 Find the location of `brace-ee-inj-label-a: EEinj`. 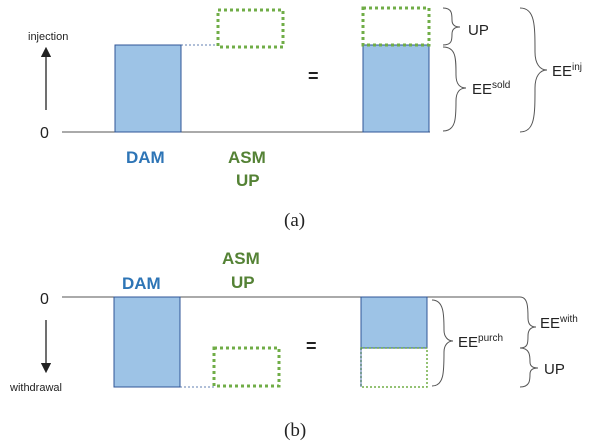

brace-ee-inj-label-a: EEinj is located at coordinates (567, 71).